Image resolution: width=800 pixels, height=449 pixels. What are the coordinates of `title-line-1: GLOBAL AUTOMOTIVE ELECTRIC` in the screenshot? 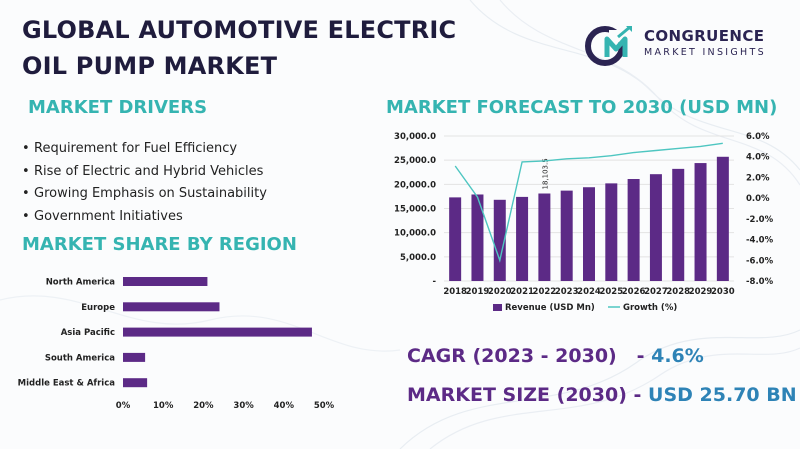 It's located at (239, 30).